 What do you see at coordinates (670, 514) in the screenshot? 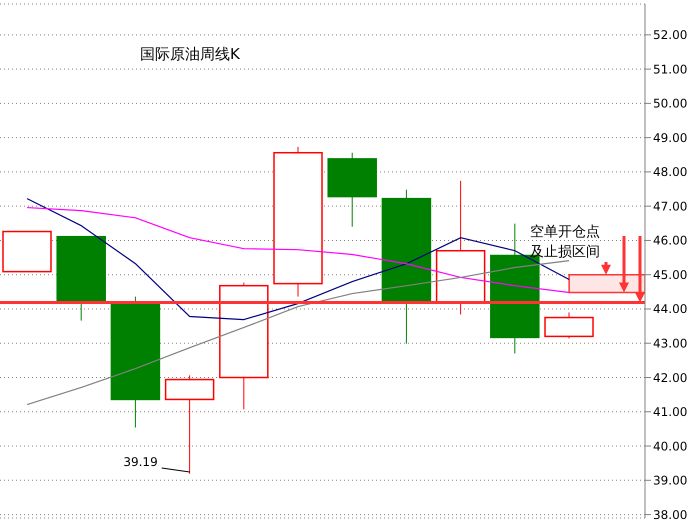
I see `y-tick-label: 38.00` at bounding box center [670, 514].